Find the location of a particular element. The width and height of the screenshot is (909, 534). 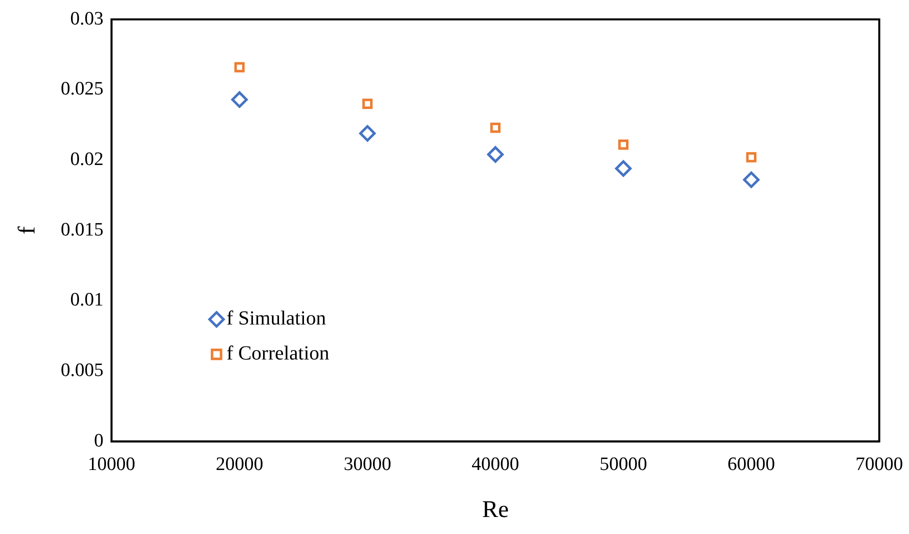

y-tick-label: 0.015 is located at coordinates (82, 229).